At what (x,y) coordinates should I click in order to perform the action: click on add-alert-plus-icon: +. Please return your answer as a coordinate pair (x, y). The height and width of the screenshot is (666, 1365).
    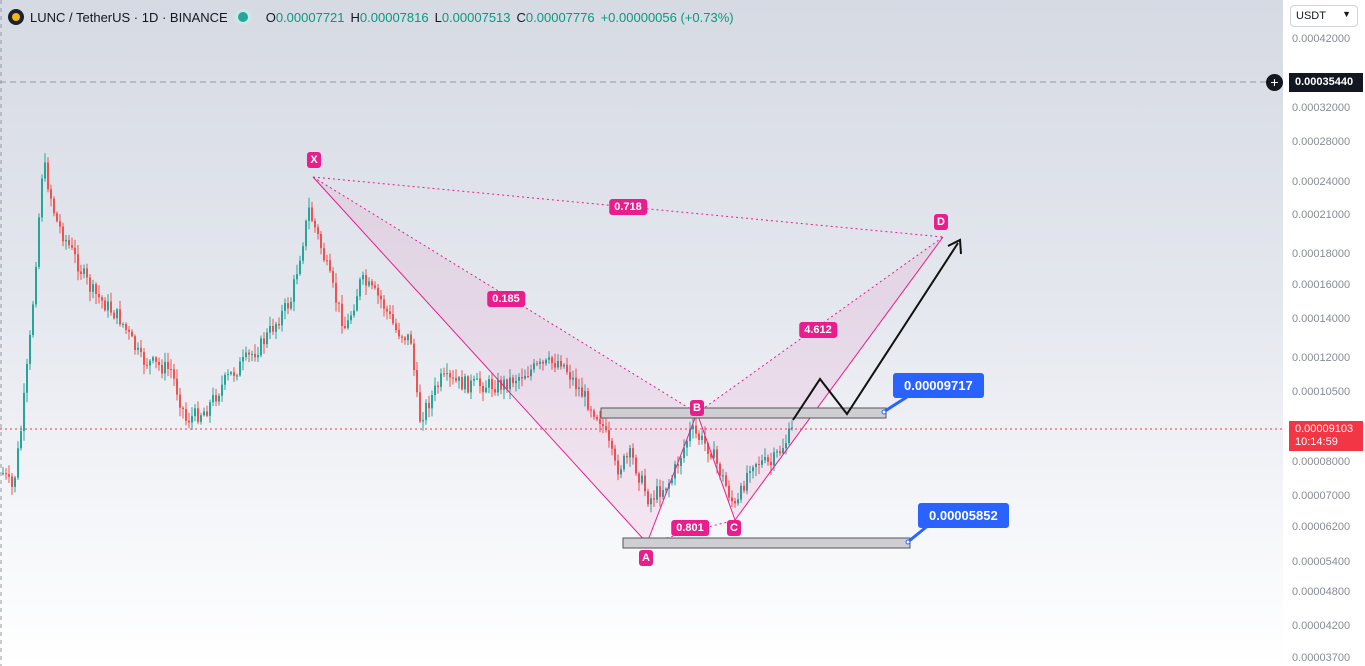
    Looking at the image, I should click on (1274, 82).